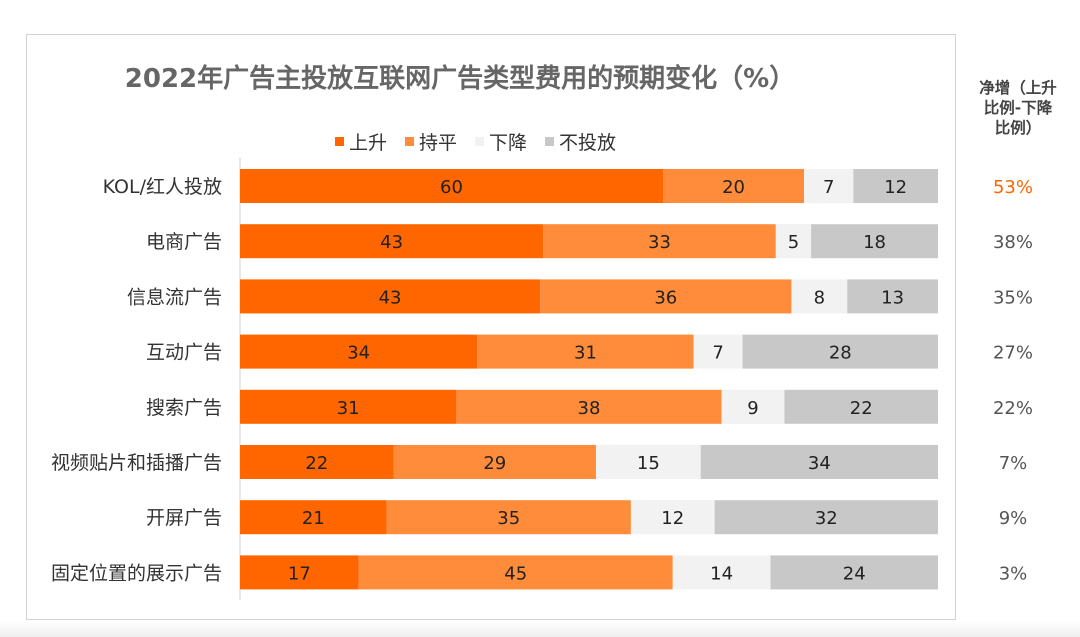 This screenshot has width=1080, height=637. I want to click on data-label-flat: 45, so click(515, 573).